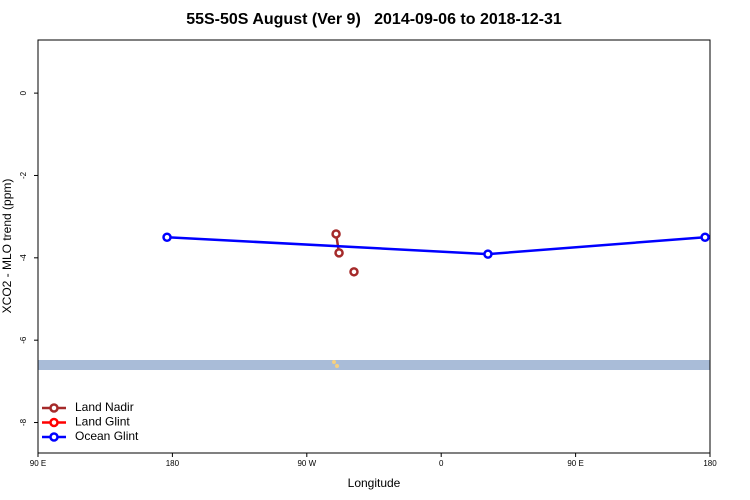 The height and width of the screenshot is (500, 750). I want to click on legend-label: Ocean Glint, so click(107, 436).